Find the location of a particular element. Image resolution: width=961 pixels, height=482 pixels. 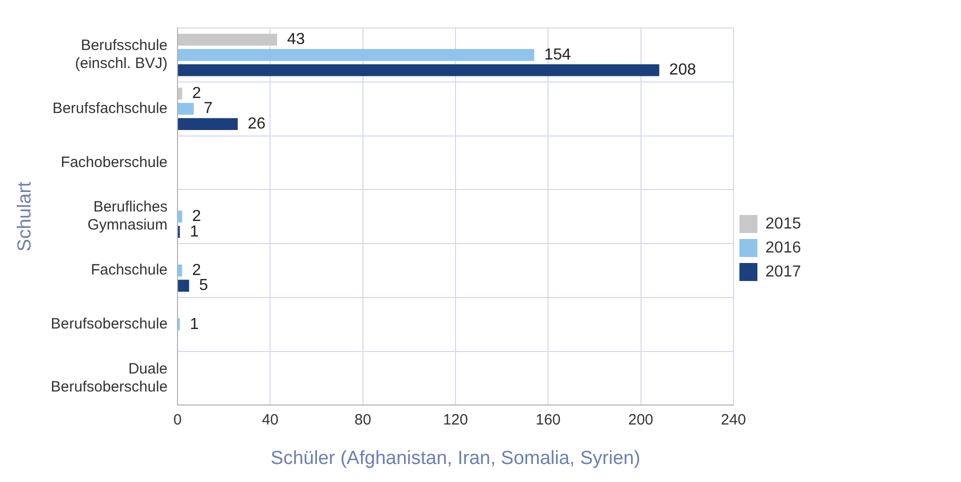

legend-label: 2016 is located at coordinates (783, 247).